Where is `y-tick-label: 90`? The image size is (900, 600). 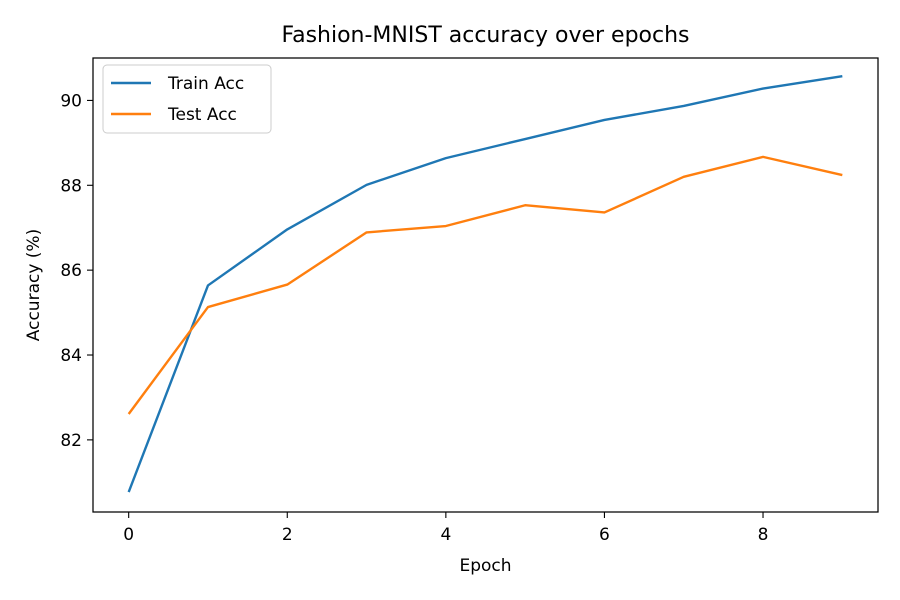 y-tick-label: 90 is located at coordinates (71, 101).